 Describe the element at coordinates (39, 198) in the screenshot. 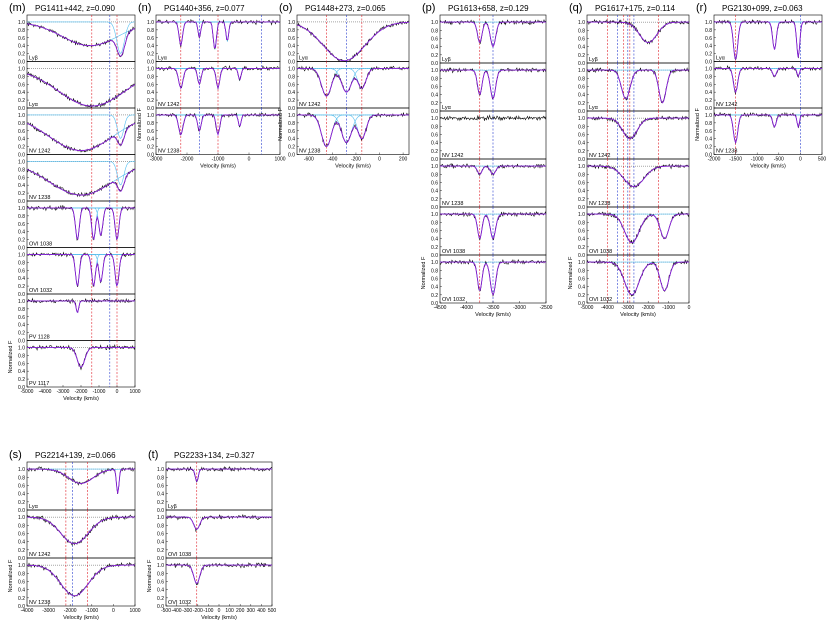

I see `ion-label: NV 1238` at that location.